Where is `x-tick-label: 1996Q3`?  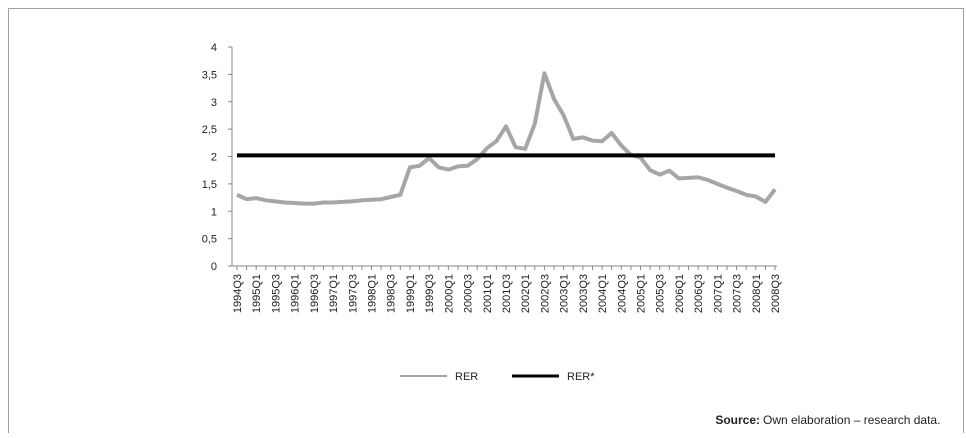 x-tick-label: 1996Q3 is located at coordinates (315, 293).